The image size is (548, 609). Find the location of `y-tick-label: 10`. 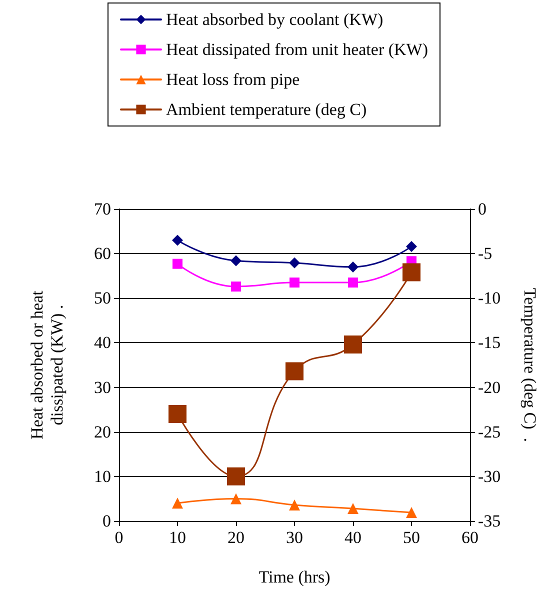

y-tick-label: 10 is located at coordinates (102, 476).